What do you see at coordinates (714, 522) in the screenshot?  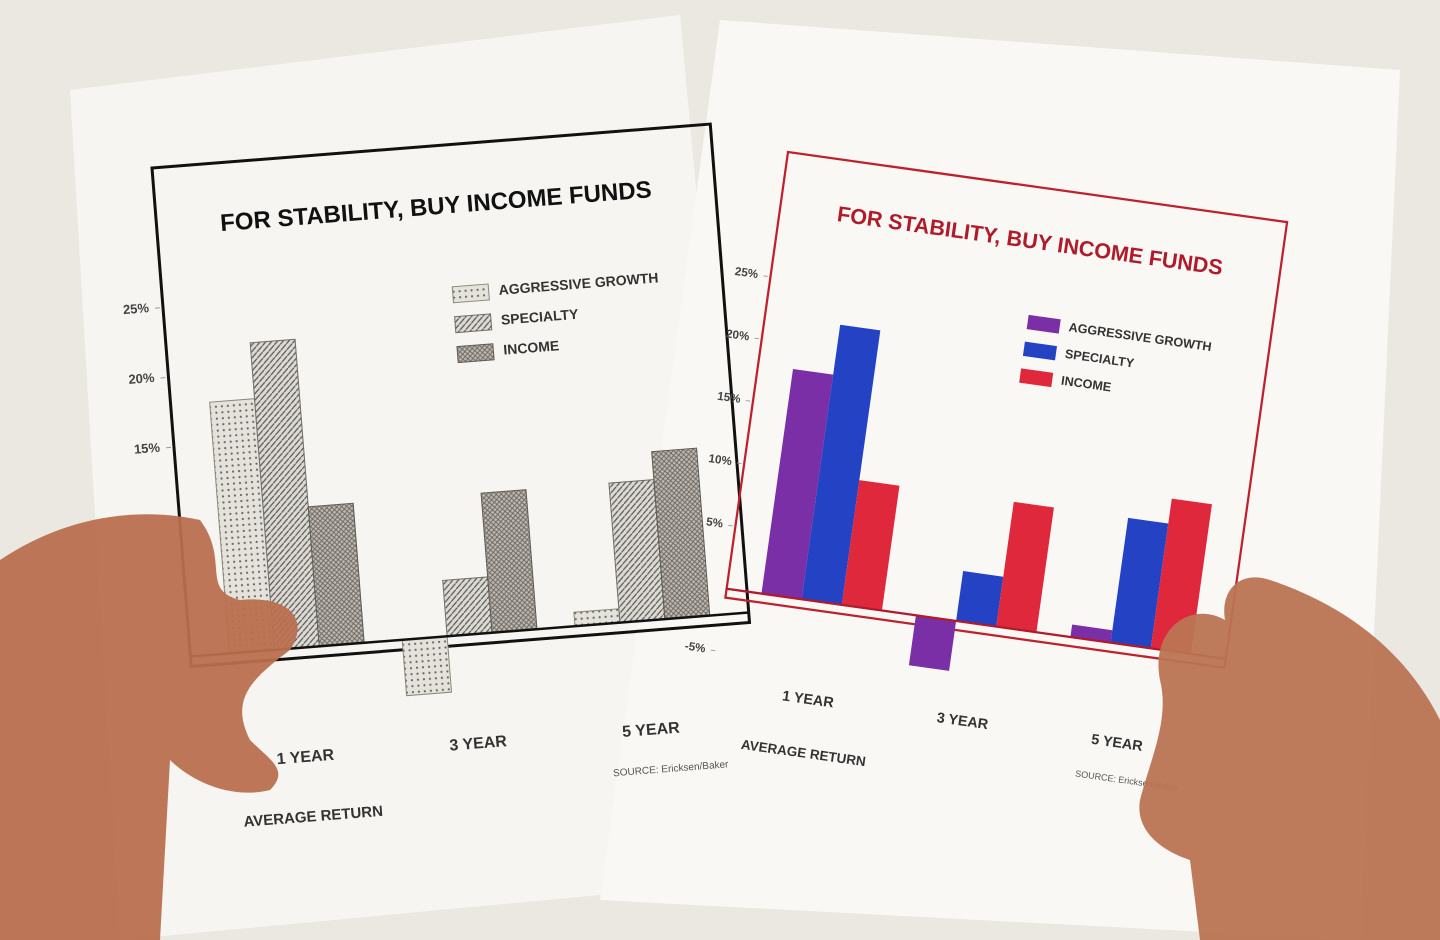 I see `y-tick-label: 5%` at bounding box center [714, 522].